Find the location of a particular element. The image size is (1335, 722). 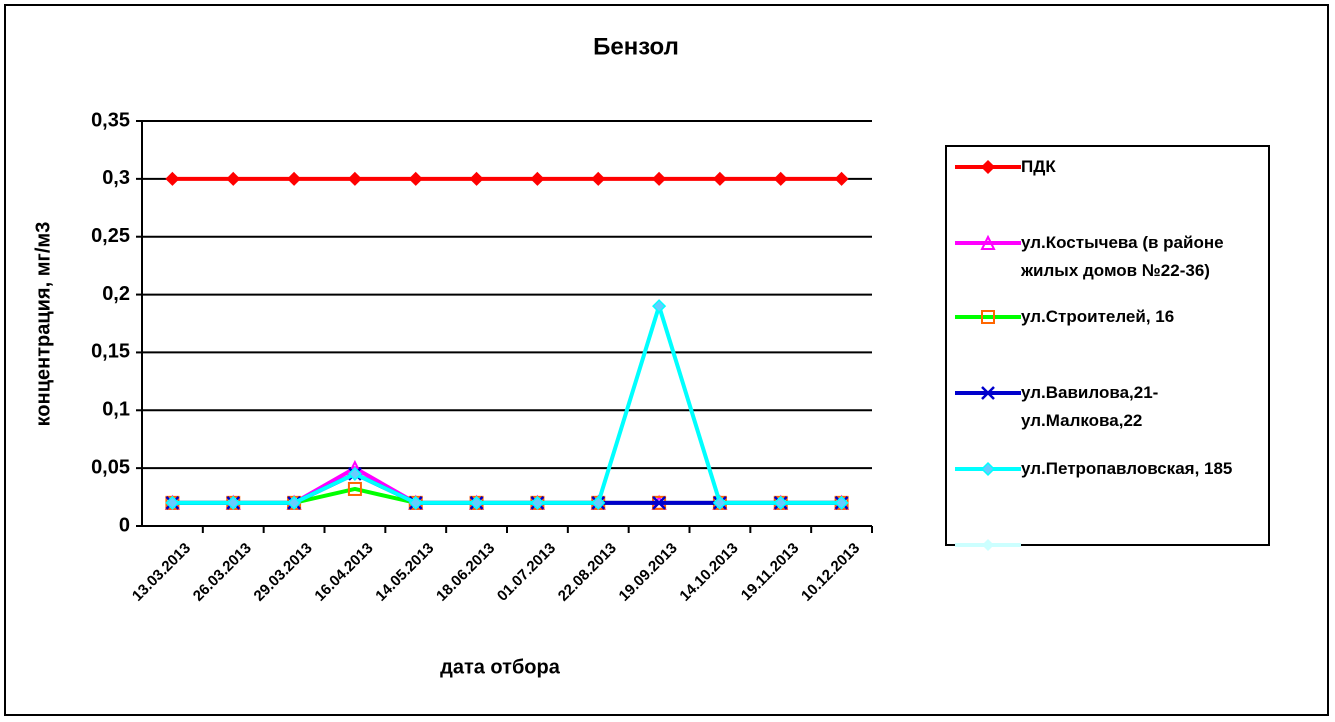

x-axis-label: дата отбора is located at coordinates (500, 667).